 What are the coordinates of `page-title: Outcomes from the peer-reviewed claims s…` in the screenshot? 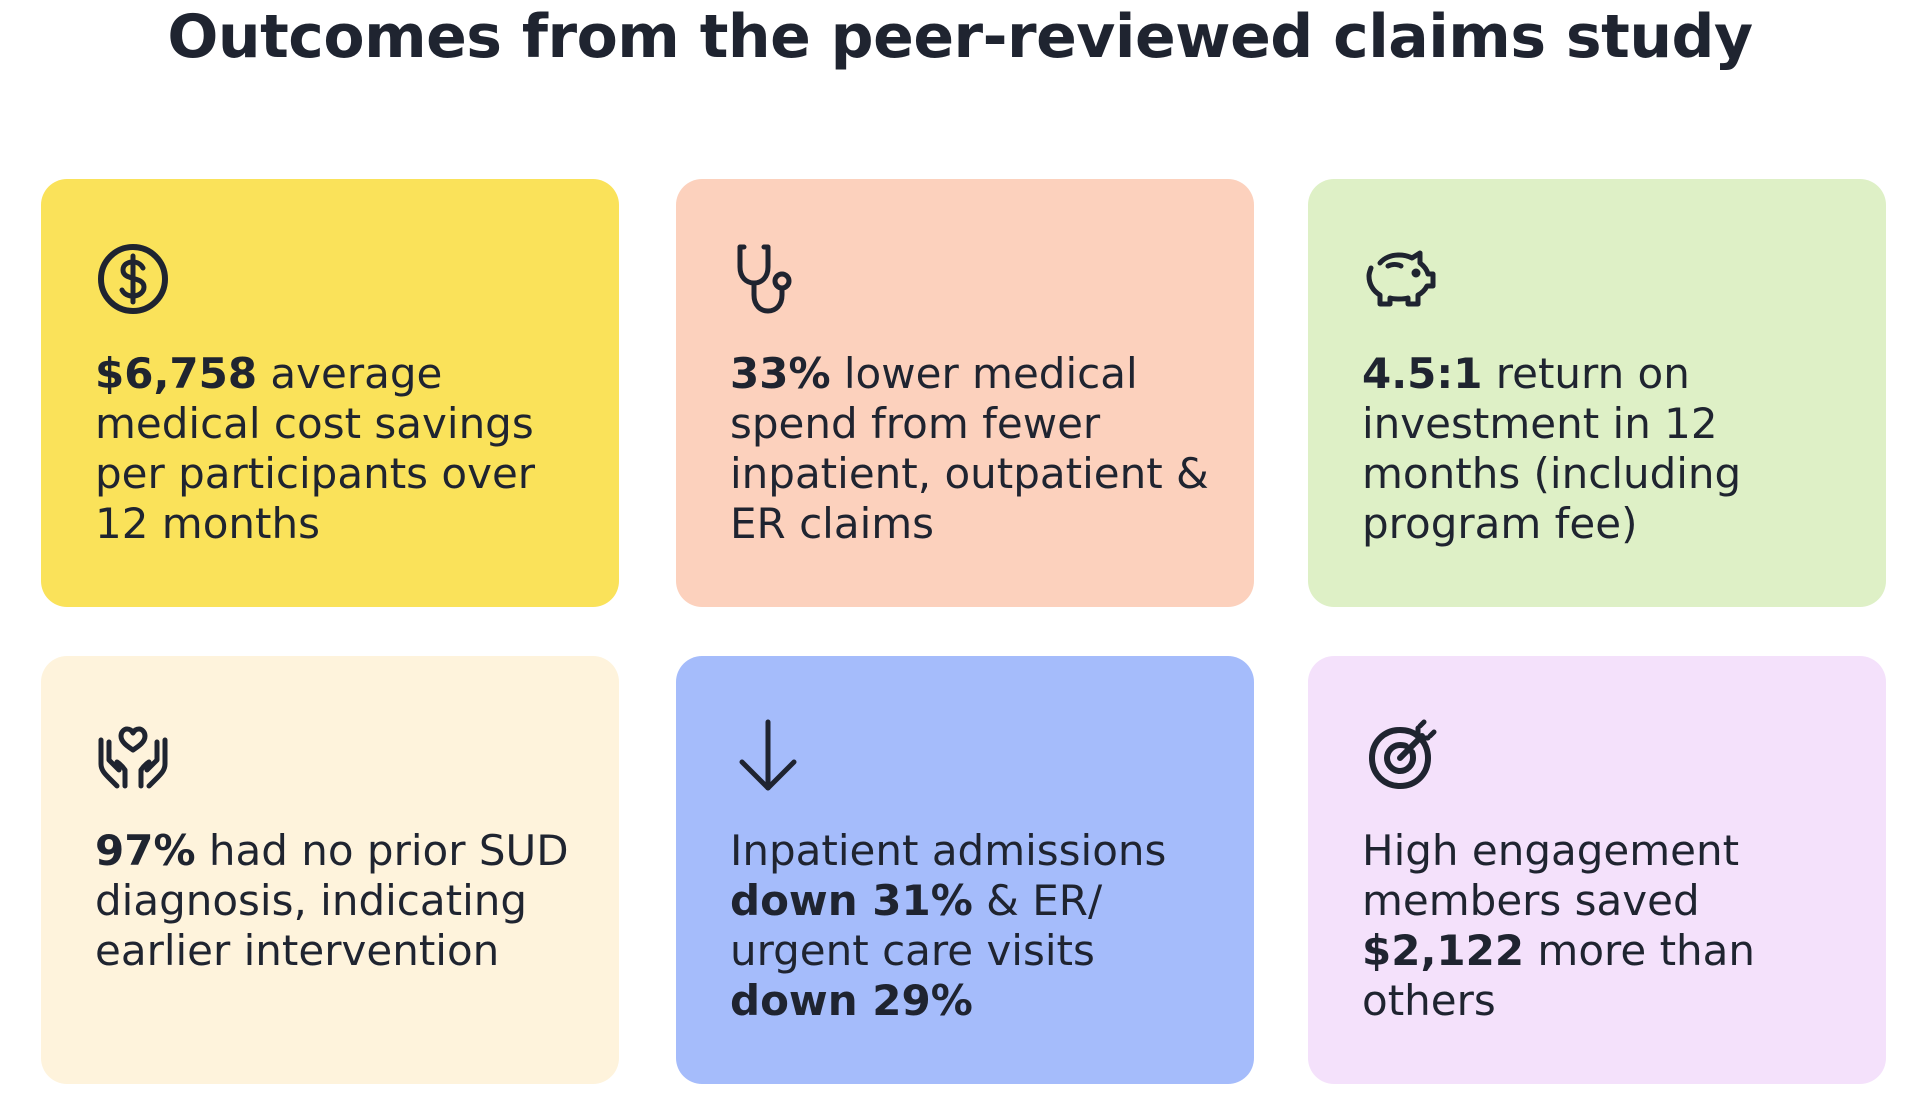 It's located at (960, 37).